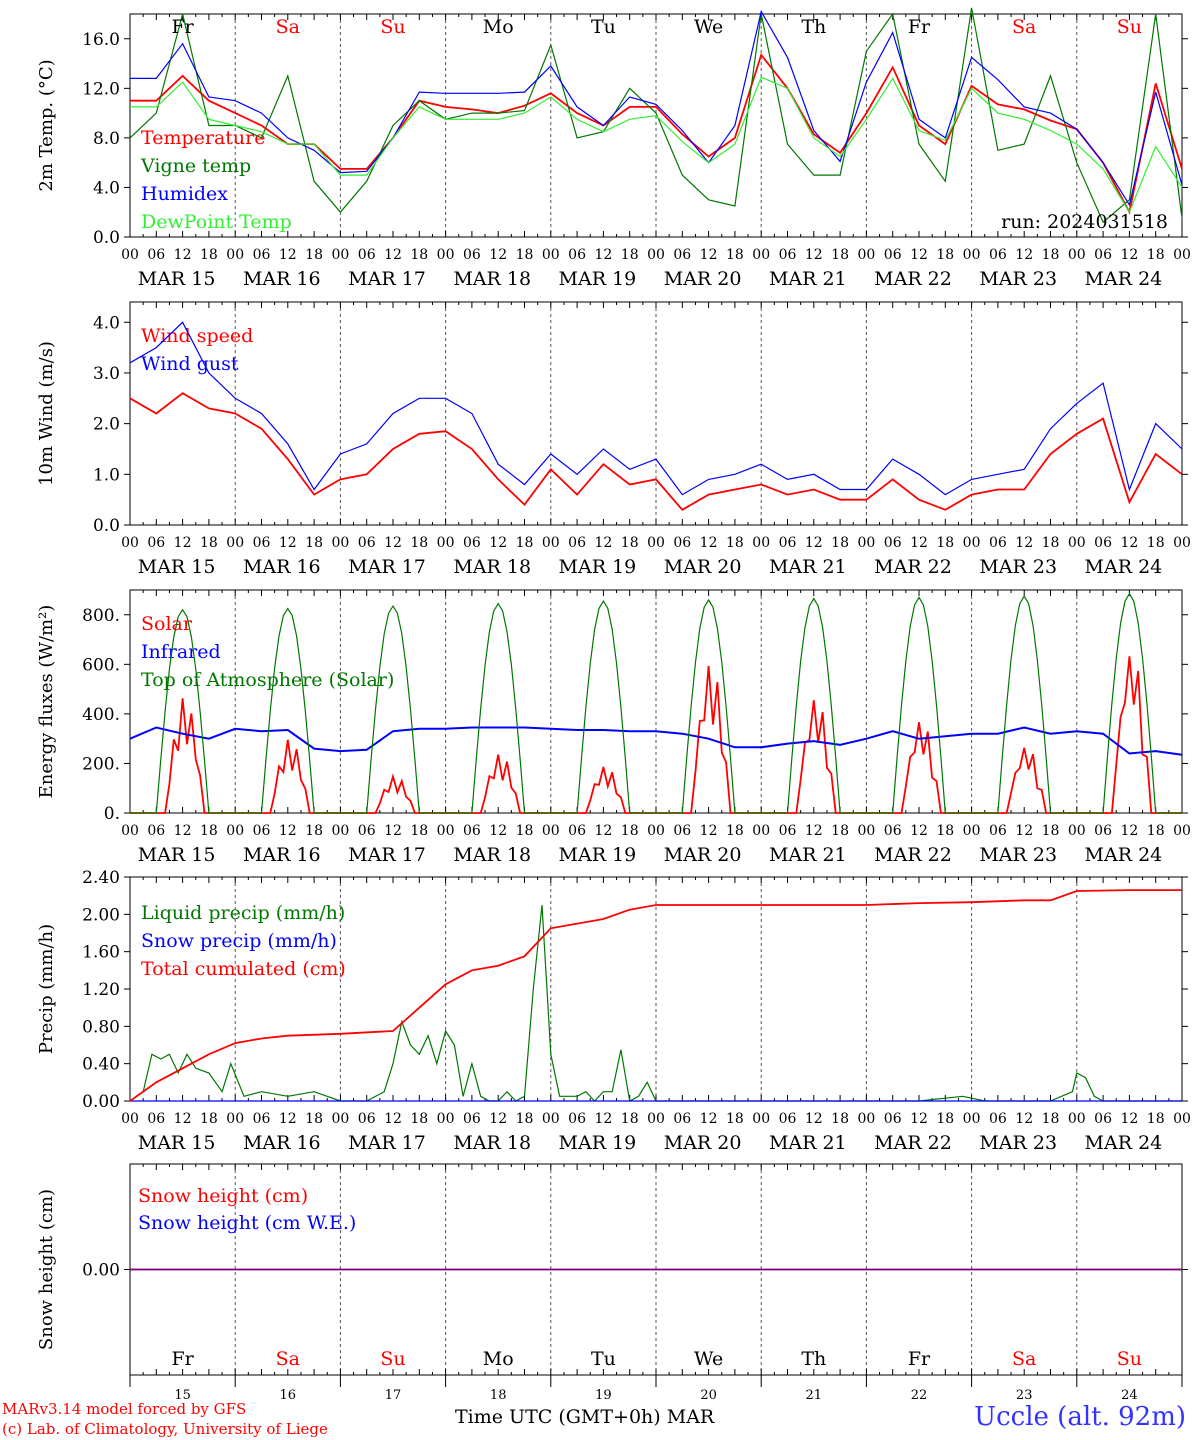 The height and width of the screenshot is (1440, 1194). Describe the element at coordinates (492, 855) in the screenshot. I see `date-label: MAR 18` at that location.